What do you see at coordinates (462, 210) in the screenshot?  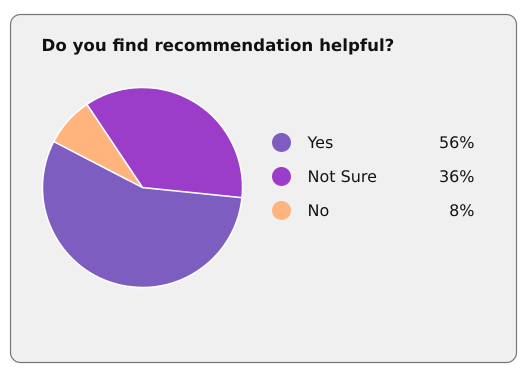 I see `data-label: 8%` at bounding box center [462, 210].